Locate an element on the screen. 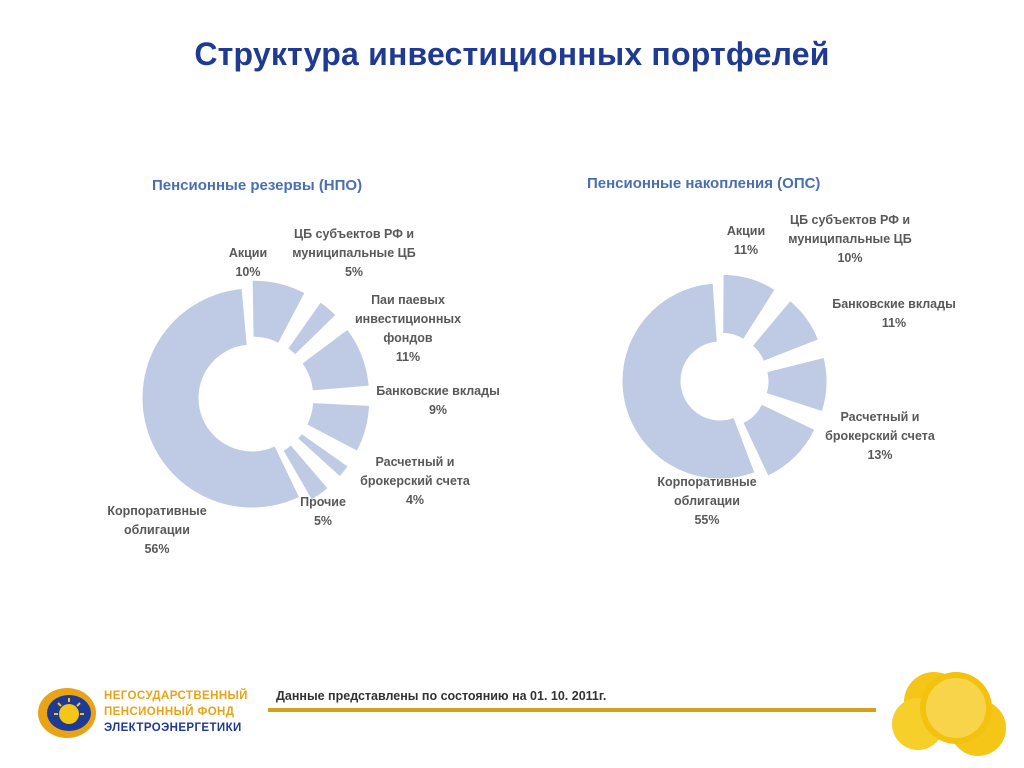 This screenshot has height=768, width=1024. logo-line-1: НЕГОСУДАРСТВЕННЫЙ is located at coordinates (176, 696).